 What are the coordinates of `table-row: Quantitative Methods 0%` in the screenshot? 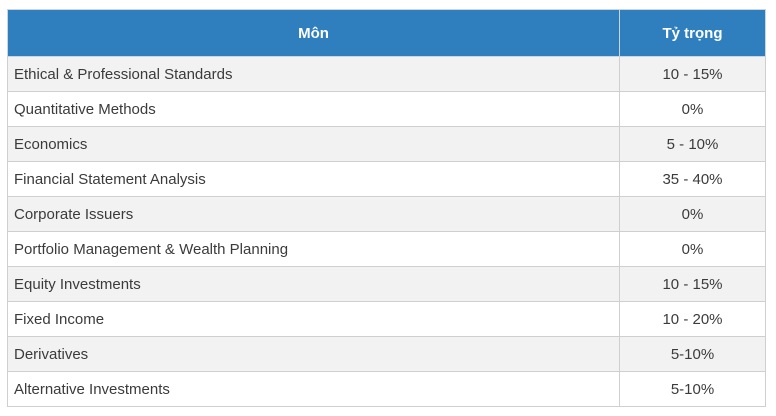 It's located at (386, 109).